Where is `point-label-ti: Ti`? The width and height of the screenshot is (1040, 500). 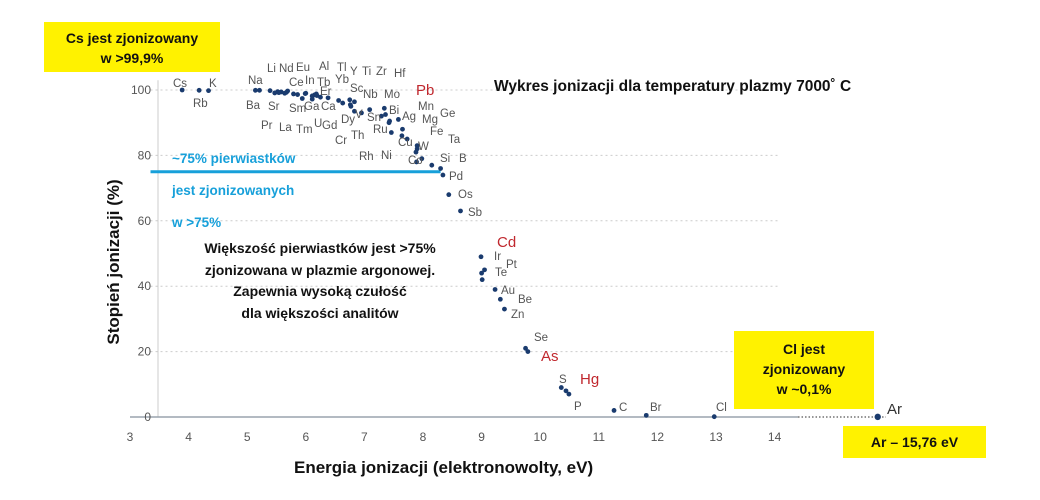 point-label-ti: Ti is located at coordinates (366, 72).